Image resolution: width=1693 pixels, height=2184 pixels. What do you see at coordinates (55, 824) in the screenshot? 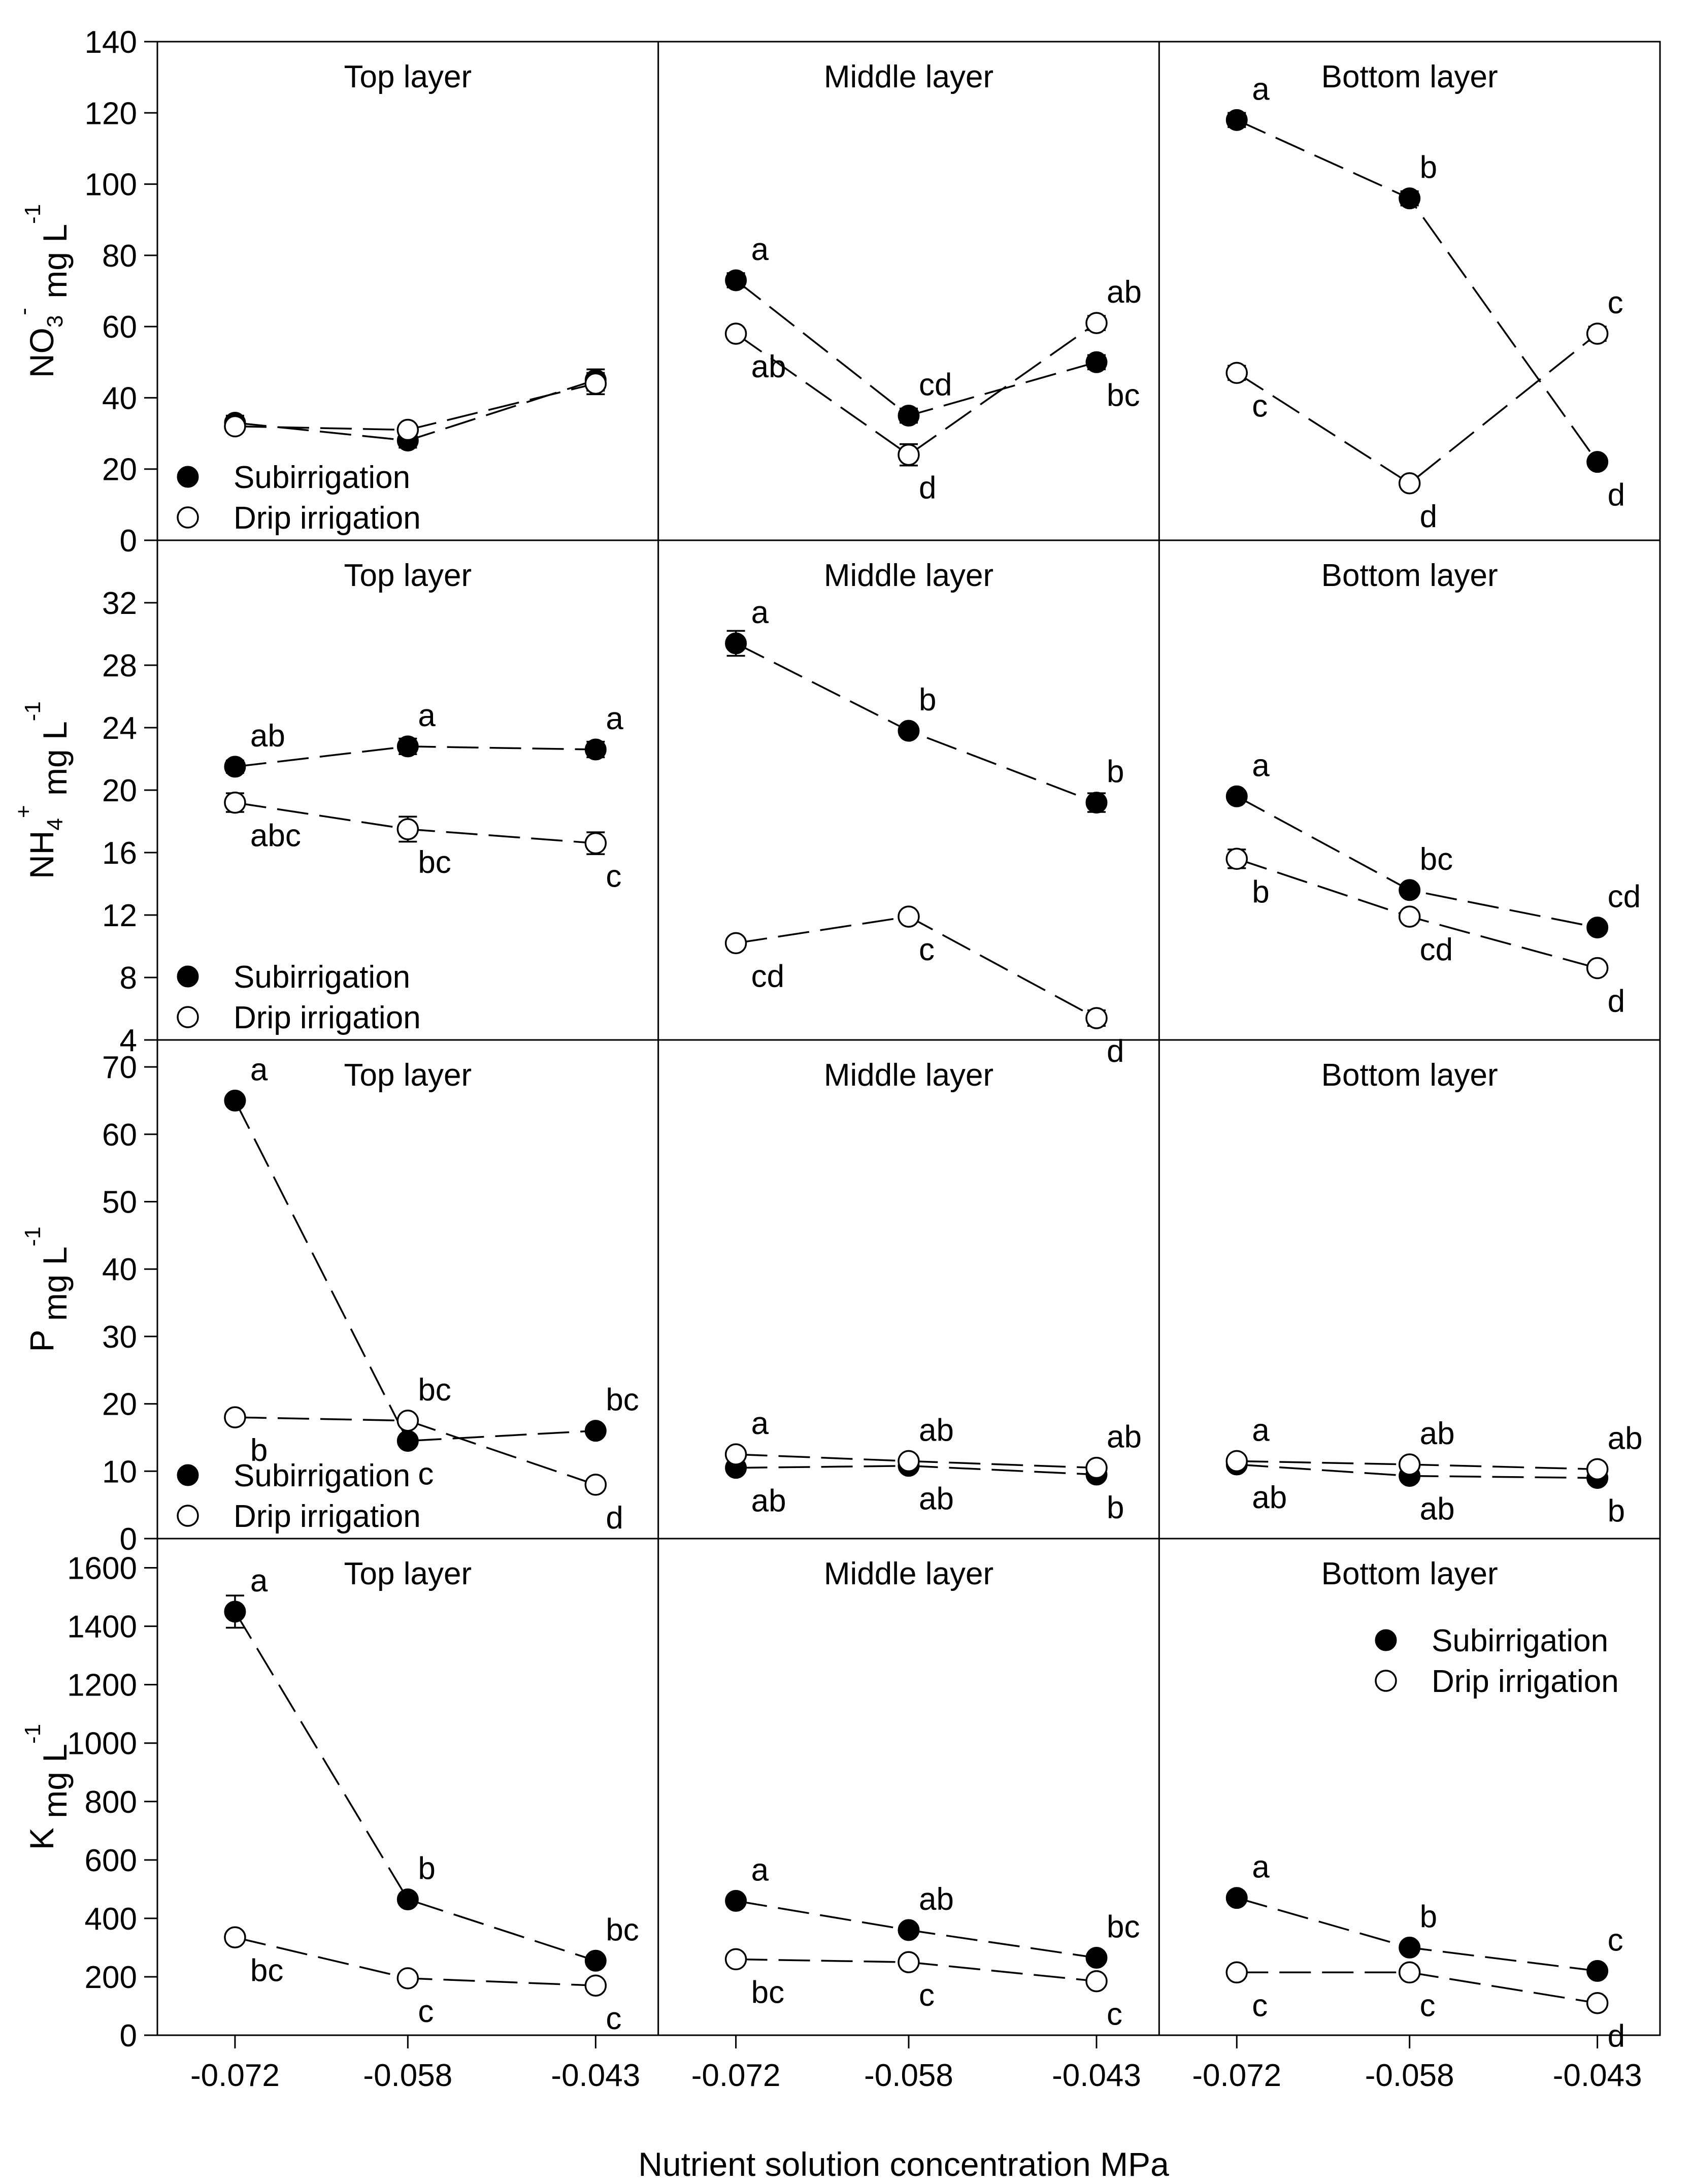
I see `y-axis-title-part: 4` at bounding box center [55, 824].